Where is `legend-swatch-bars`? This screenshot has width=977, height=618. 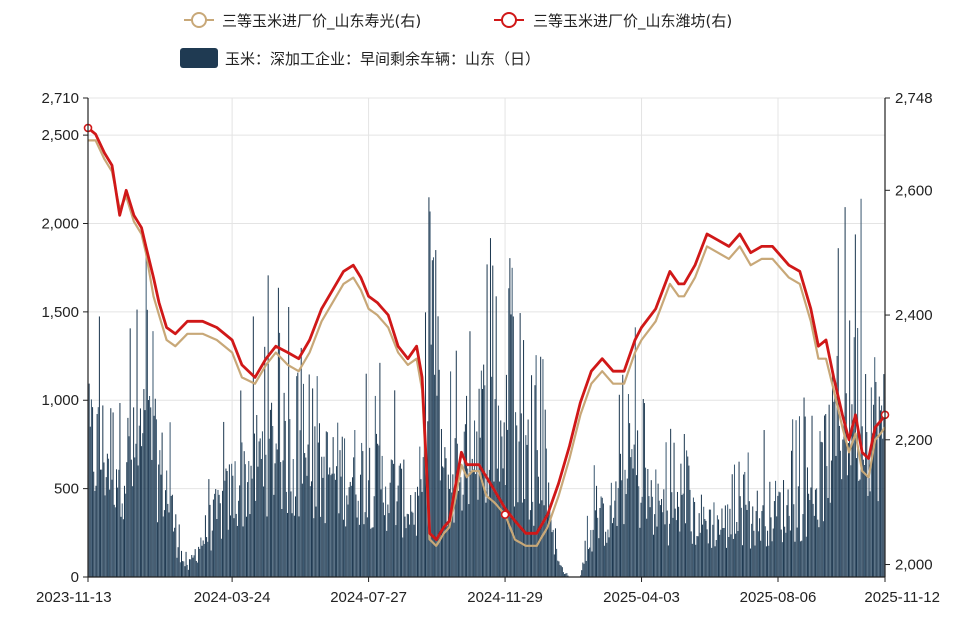
legend-swatch-bars is located at coordinates (199, 58).